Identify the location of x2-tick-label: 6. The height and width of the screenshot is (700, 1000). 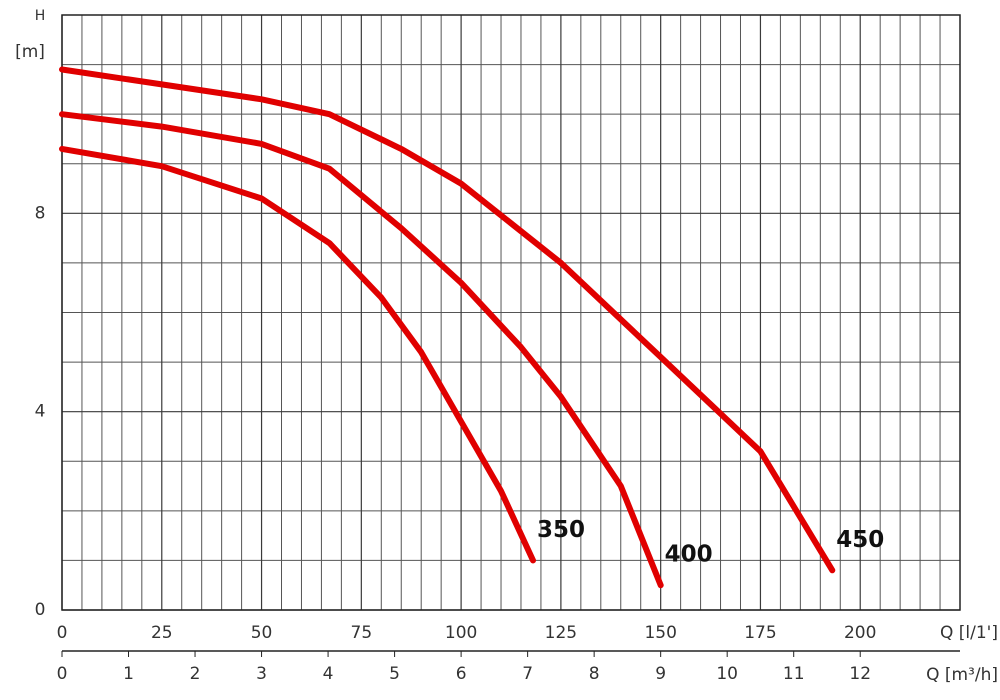
(461, 674).